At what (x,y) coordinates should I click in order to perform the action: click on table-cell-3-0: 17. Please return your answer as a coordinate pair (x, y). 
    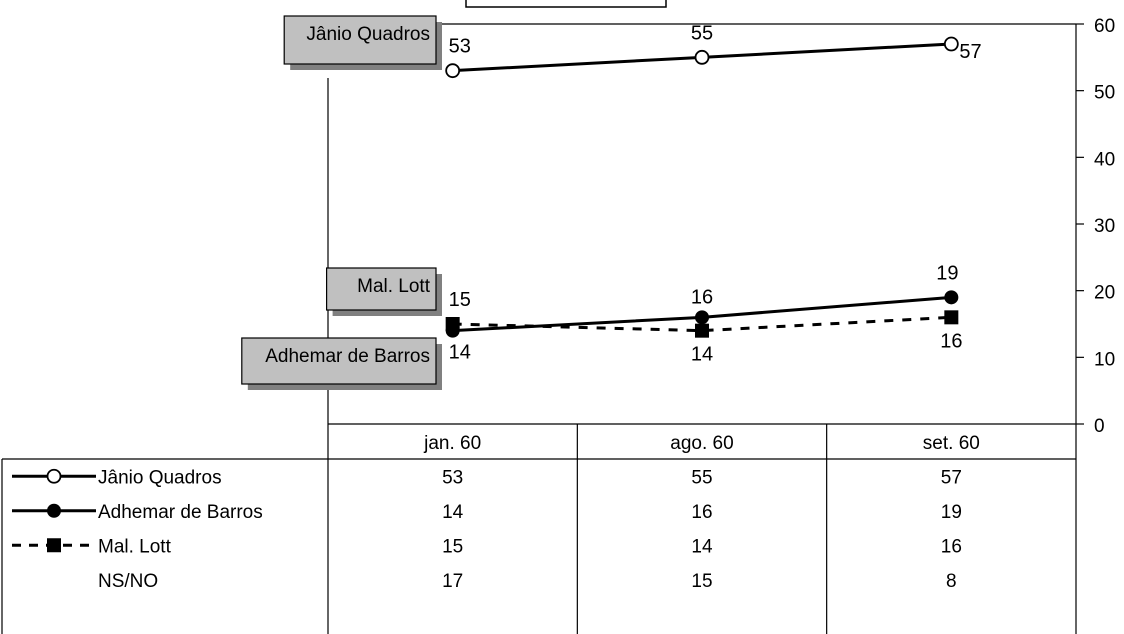
    Looking at the image, I should click on (452, 581).